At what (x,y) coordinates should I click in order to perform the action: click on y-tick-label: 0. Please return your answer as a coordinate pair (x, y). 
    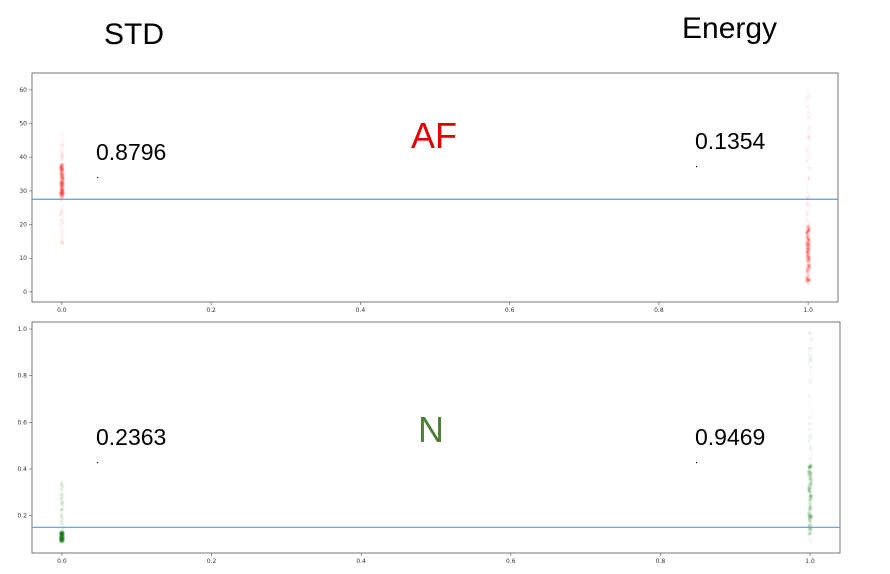
    Looking at the image, I should click on (25, 292).